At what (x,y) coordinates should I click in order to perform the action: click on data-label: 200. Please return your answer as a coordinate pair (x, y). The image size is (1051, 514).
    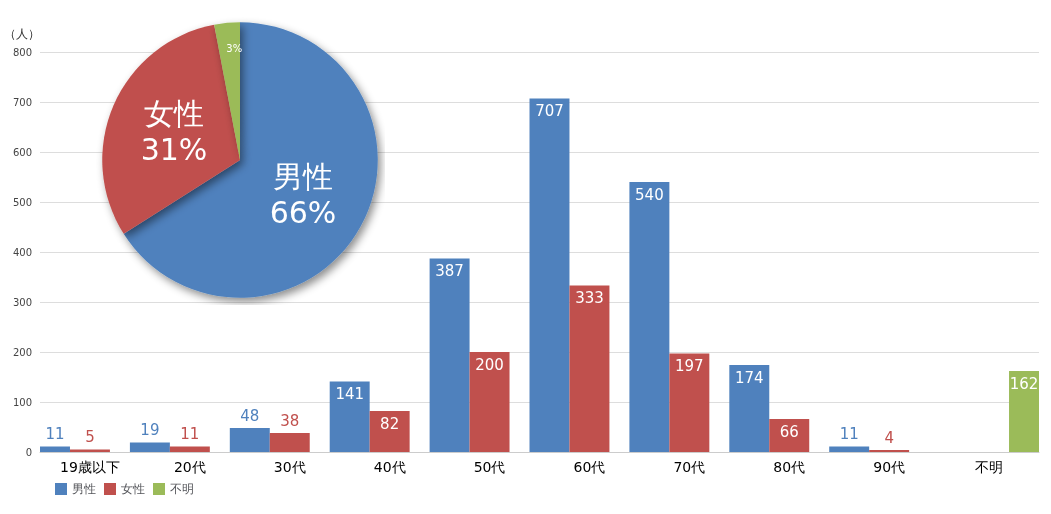
    Looking at the image, I should click on (489, 364).